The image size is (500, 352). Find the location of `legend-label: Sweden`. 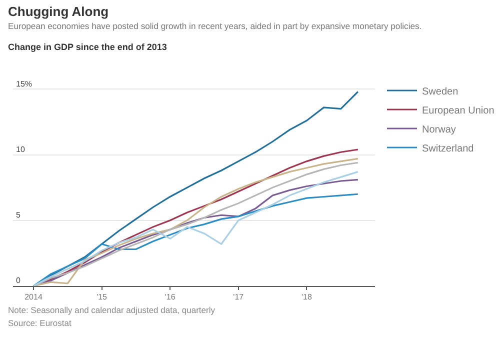

legend-label: Sweden is located at coordinates (440, 92).